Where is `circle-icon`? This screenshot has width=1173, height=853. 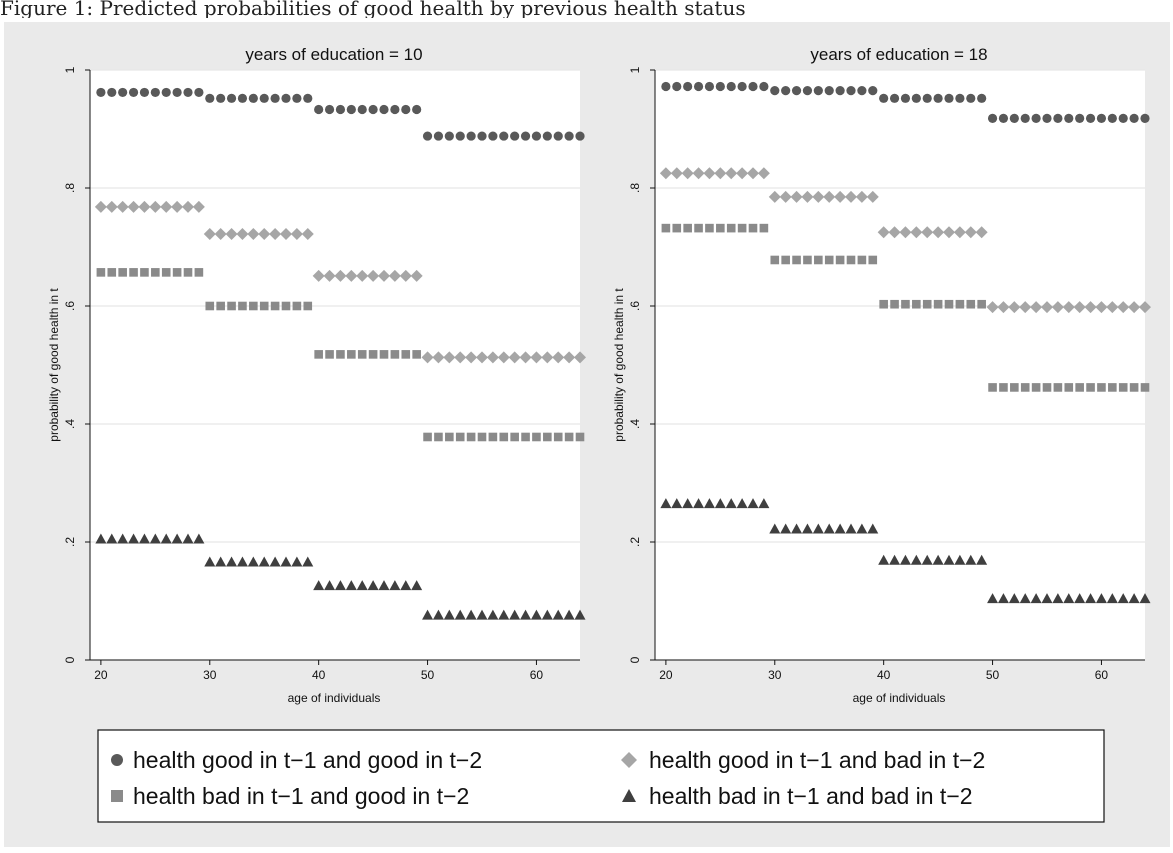
circle-icon is located at coordinates (117, 760).